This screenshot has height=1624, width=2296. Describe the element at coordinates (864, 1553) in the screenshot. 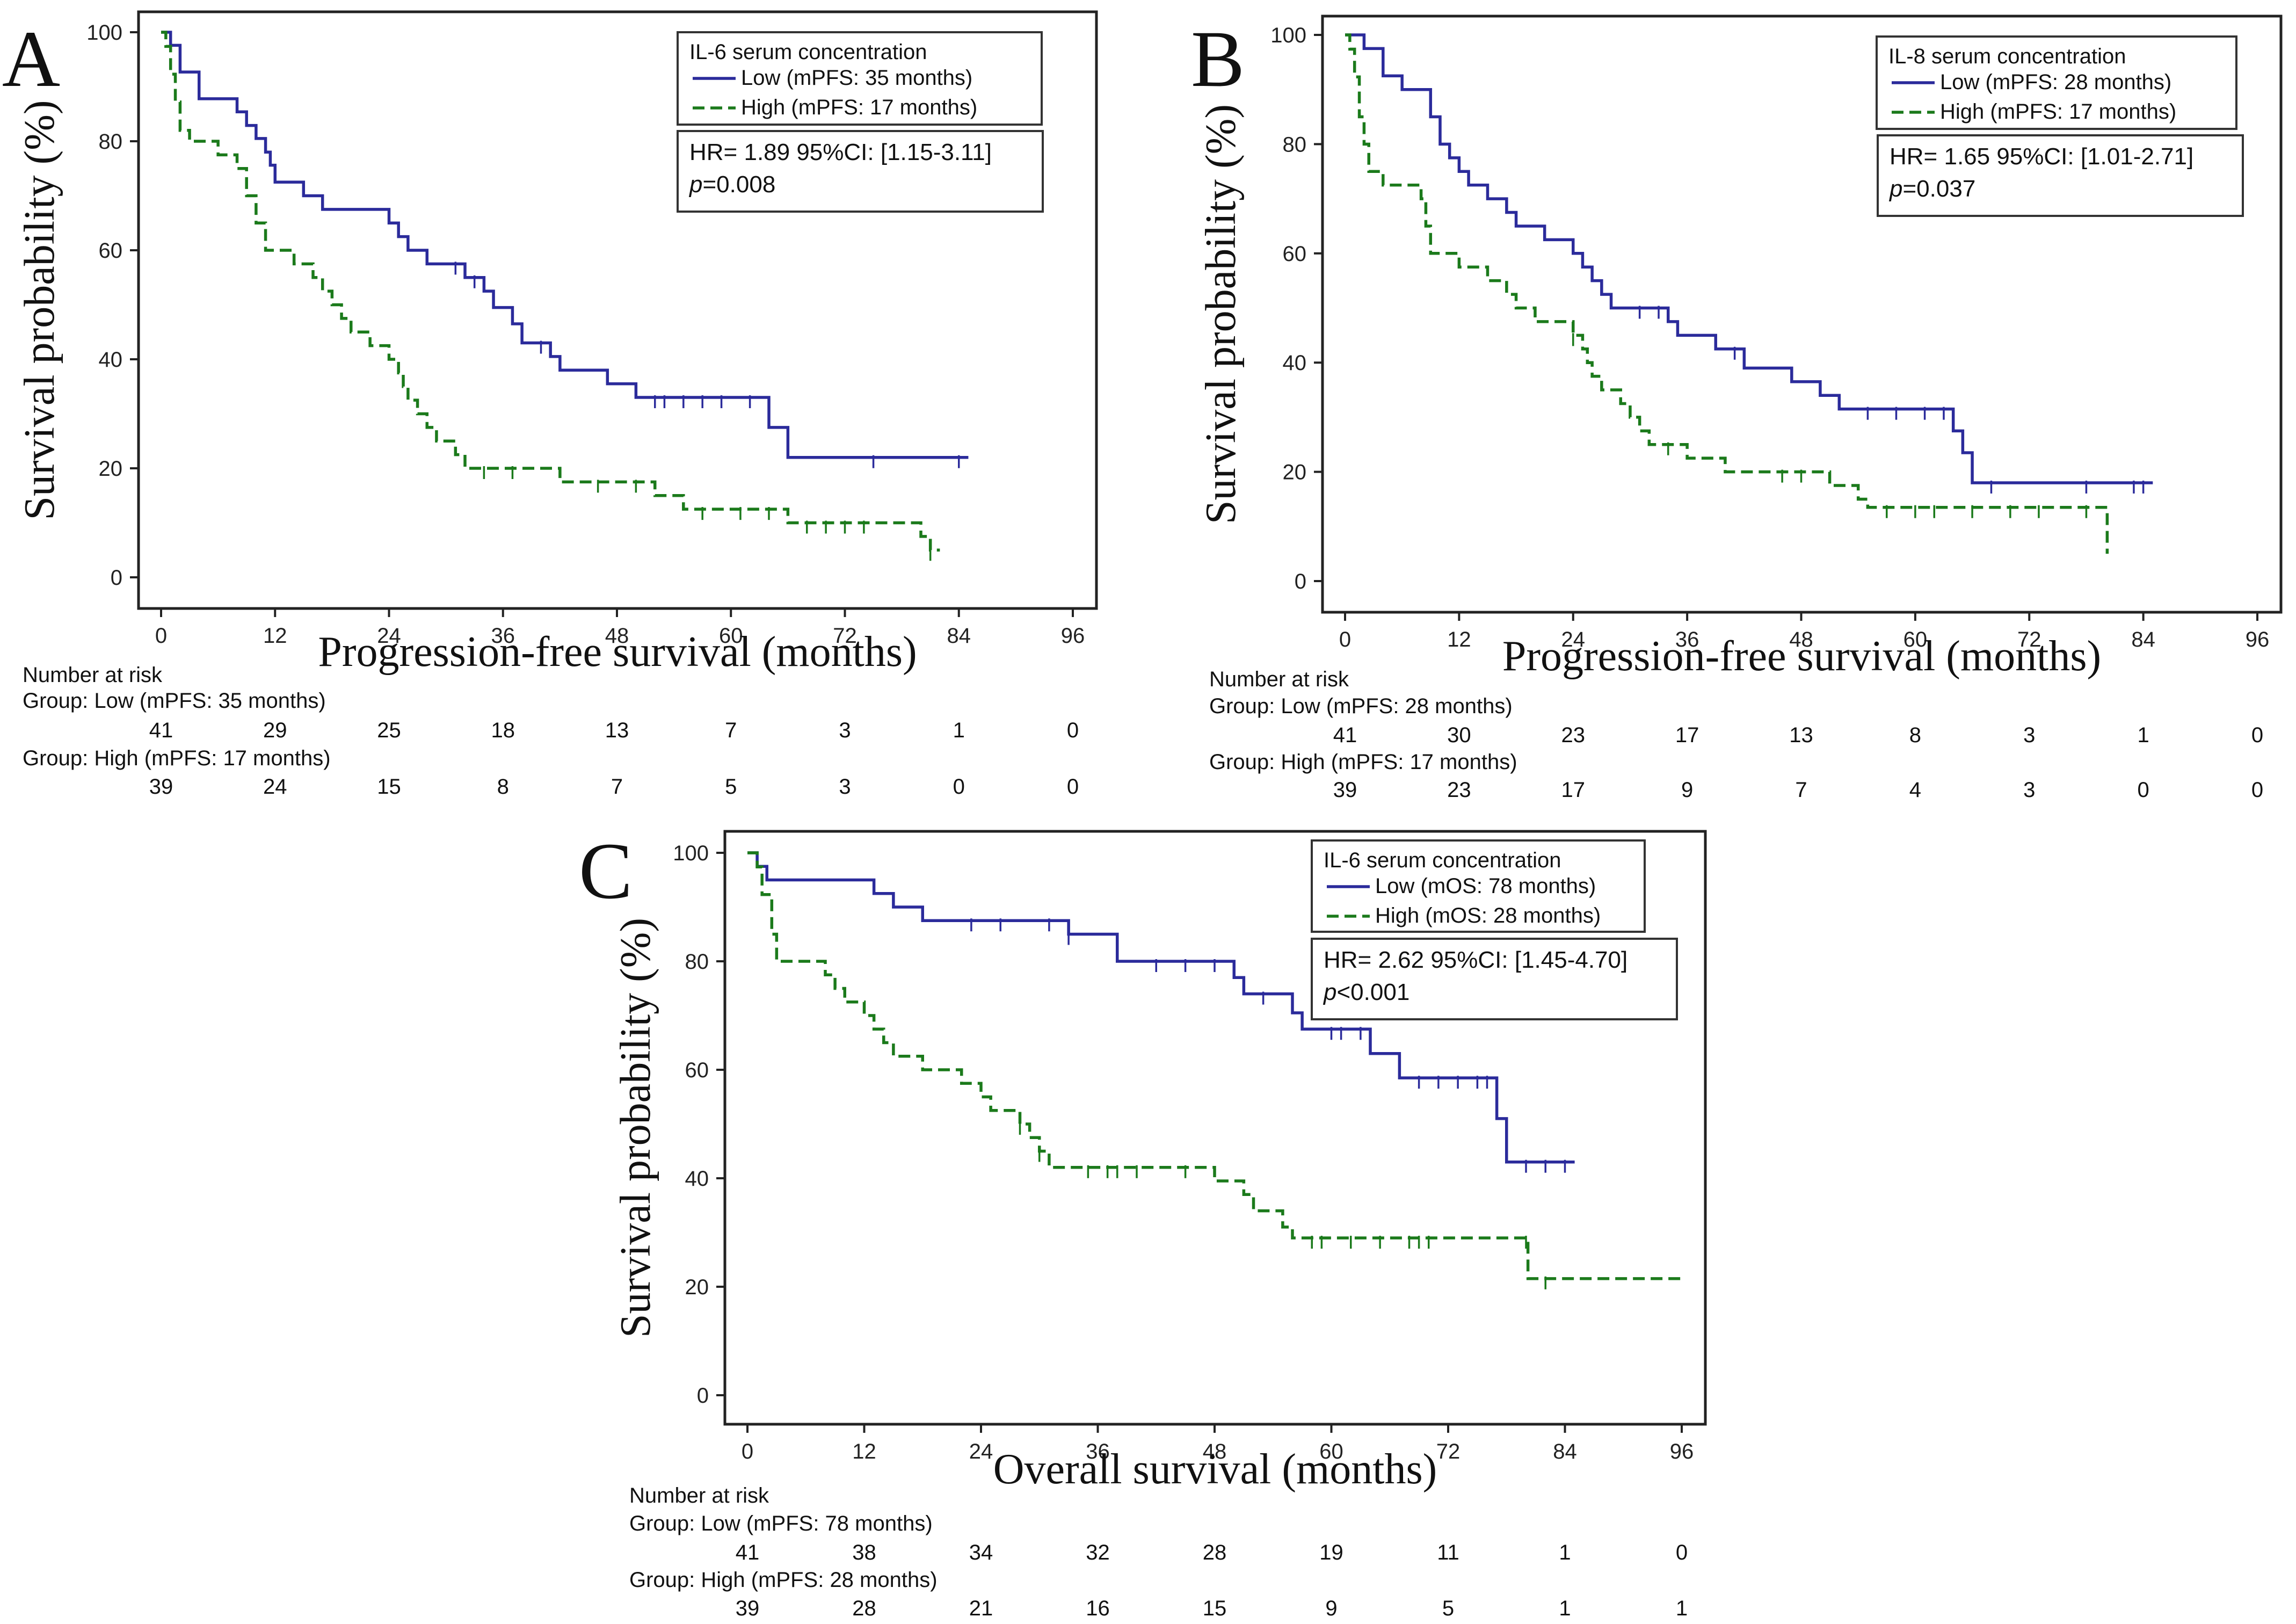

I see `risk-count: 38` at that location.